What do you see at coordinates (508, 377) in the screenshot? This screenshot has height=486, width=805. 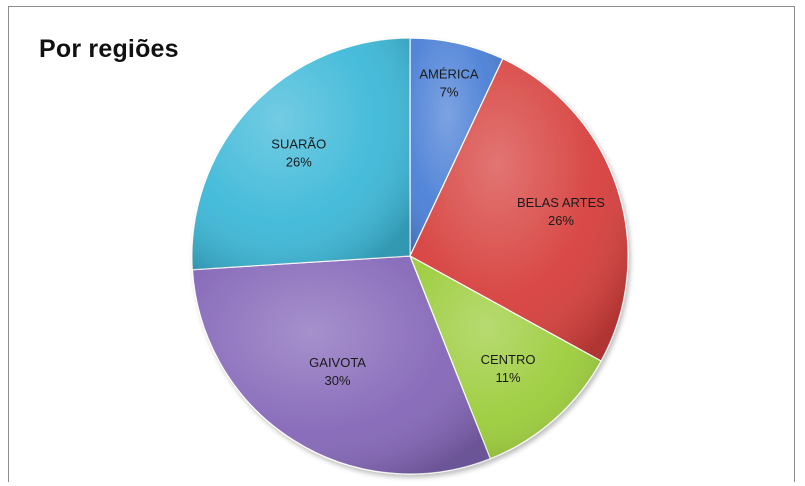 I see `slice-percent-label-centro: 11%` at bounding box center [508, 377].